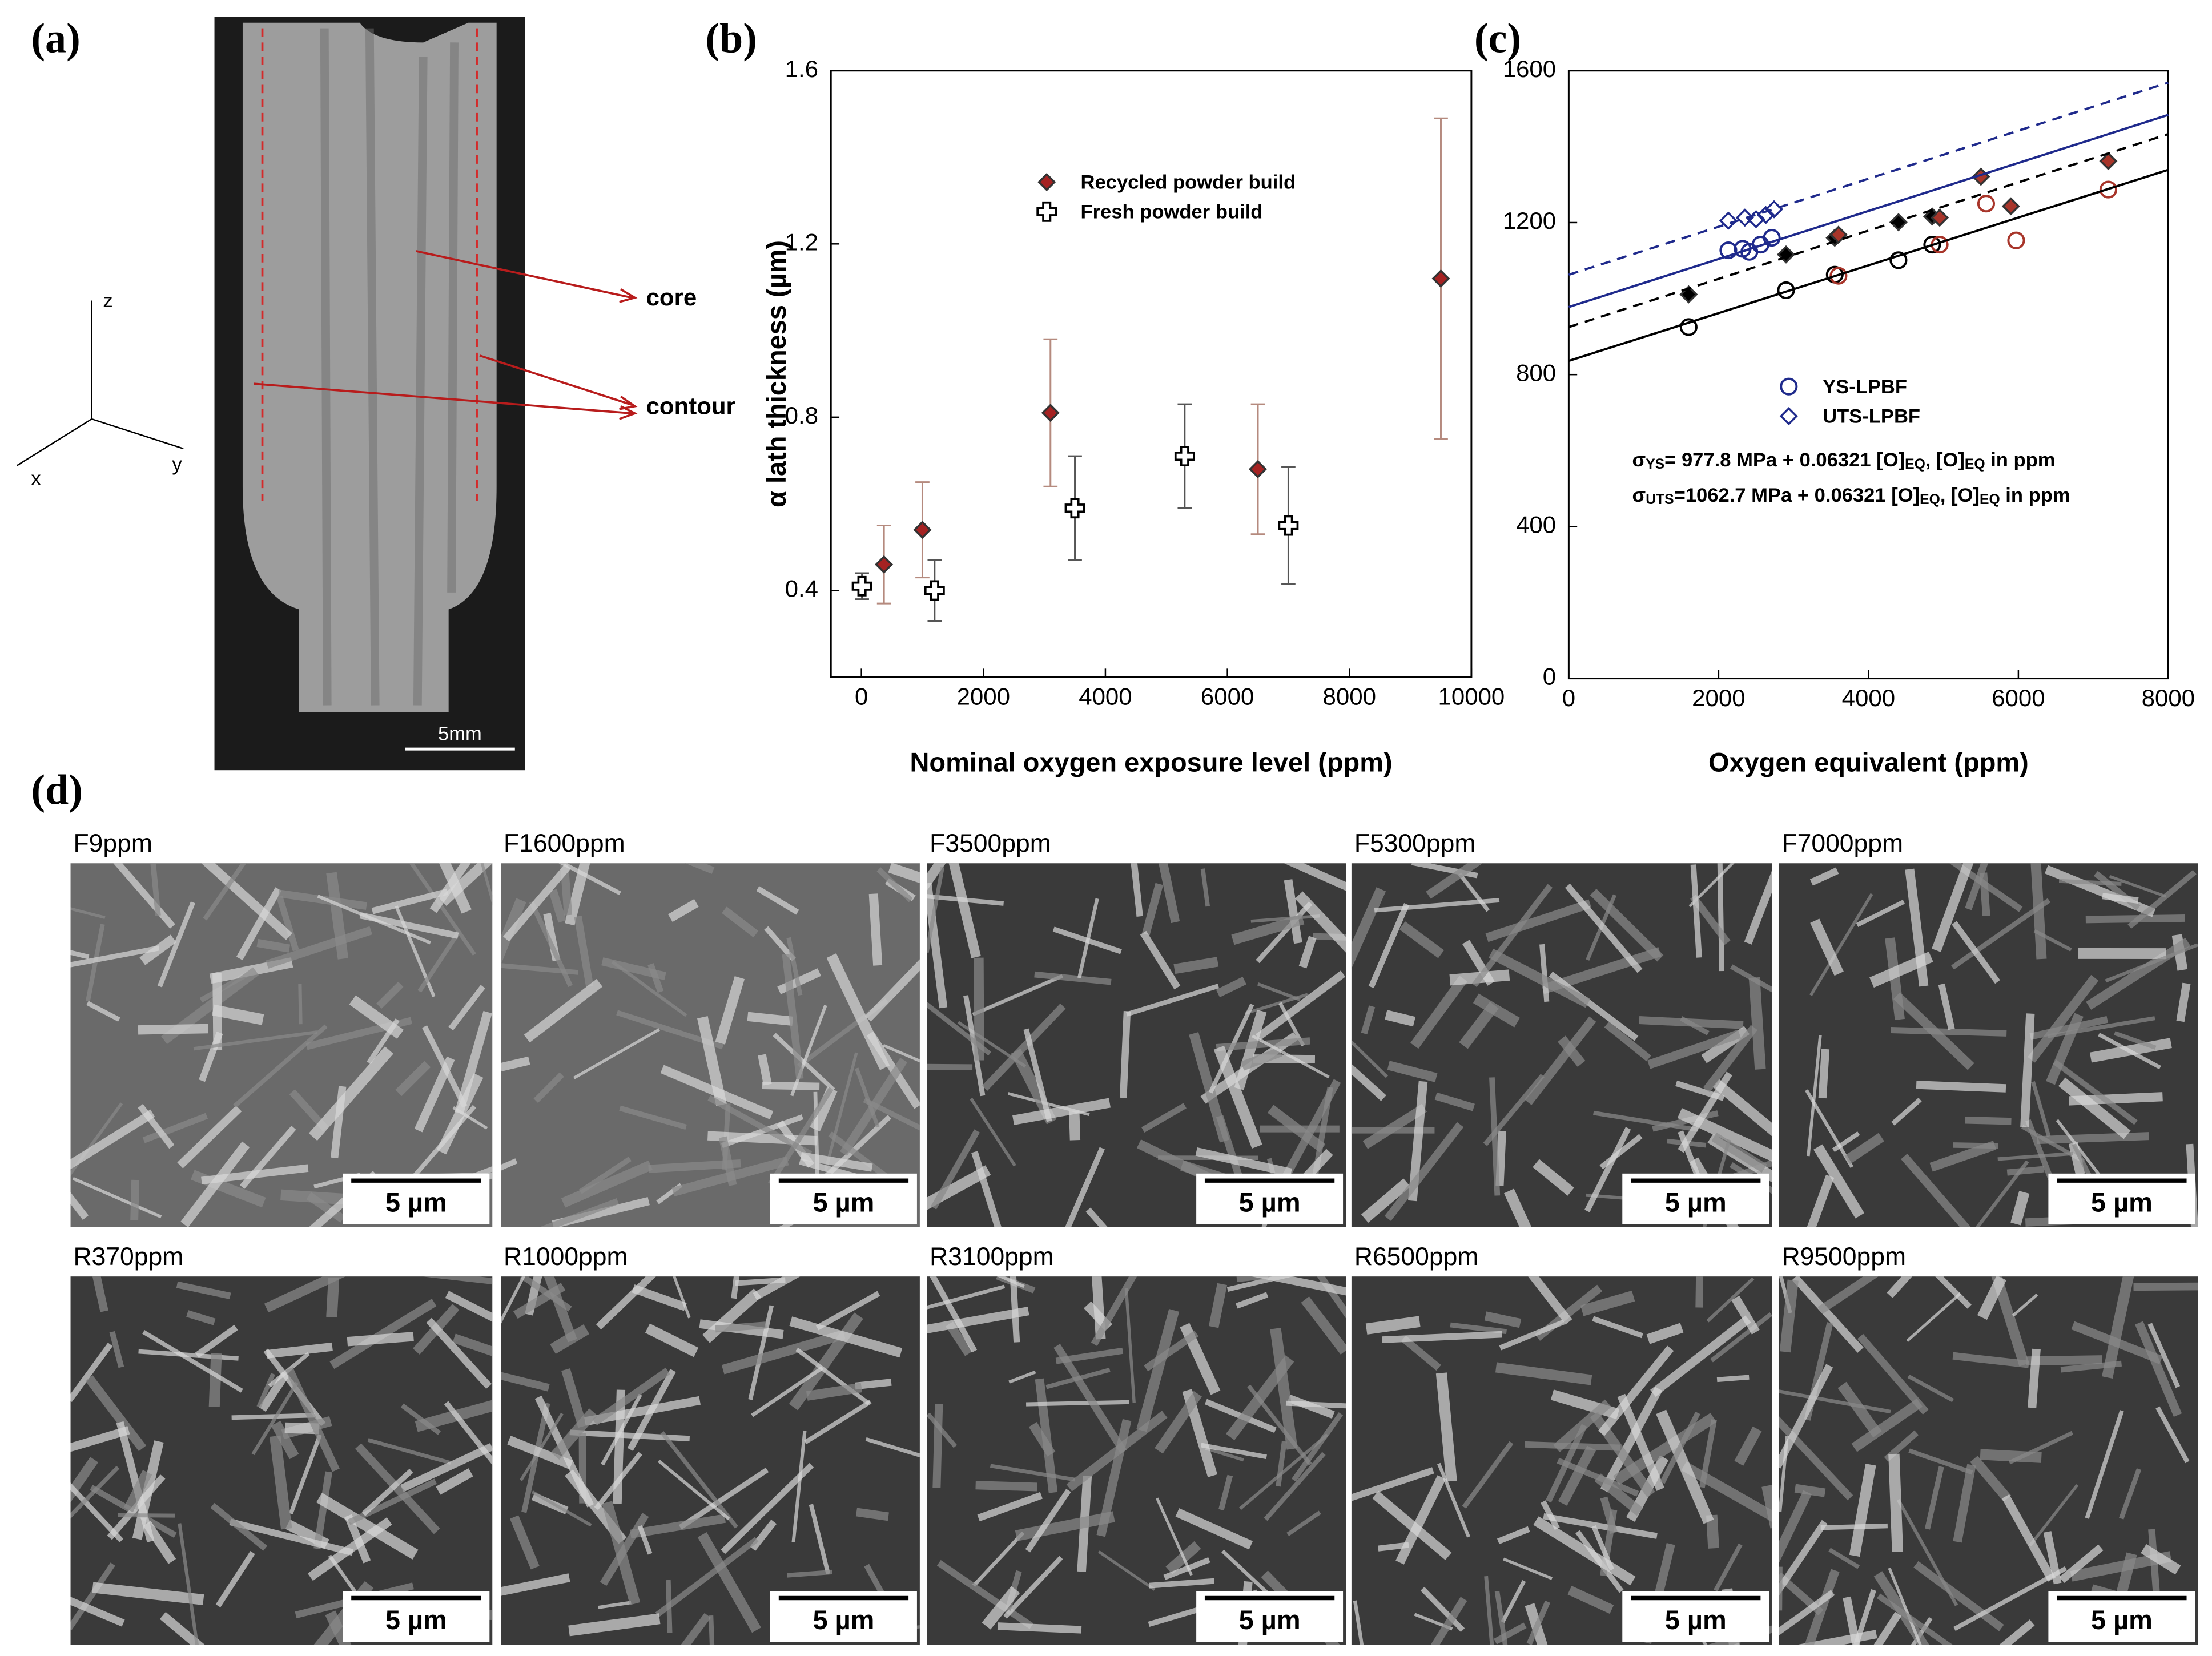 The width and height of the screenshot is (2212, 1656). I want to click on axis-name: y, so click(177, 465).